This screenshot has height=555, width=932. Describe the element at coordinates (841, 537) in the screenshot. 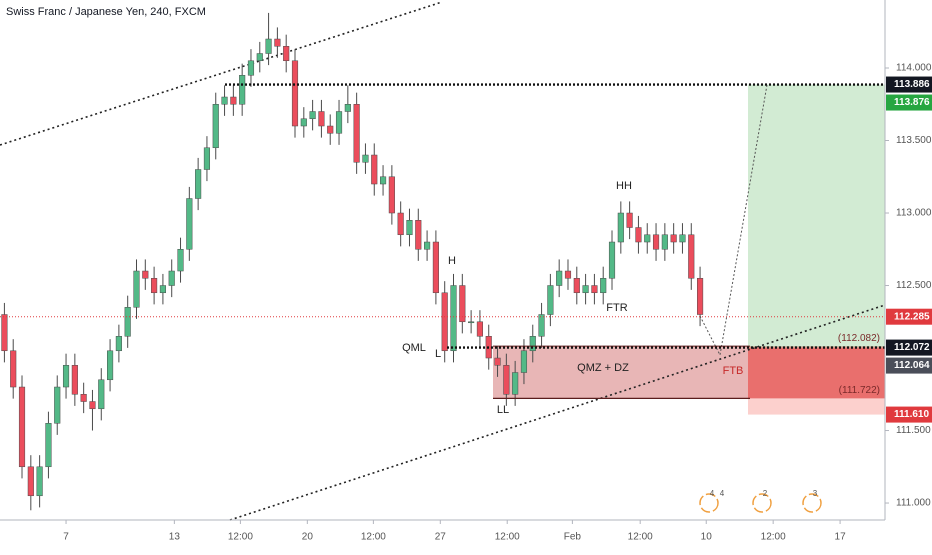

I see `x-tick-label: 17` at that location.